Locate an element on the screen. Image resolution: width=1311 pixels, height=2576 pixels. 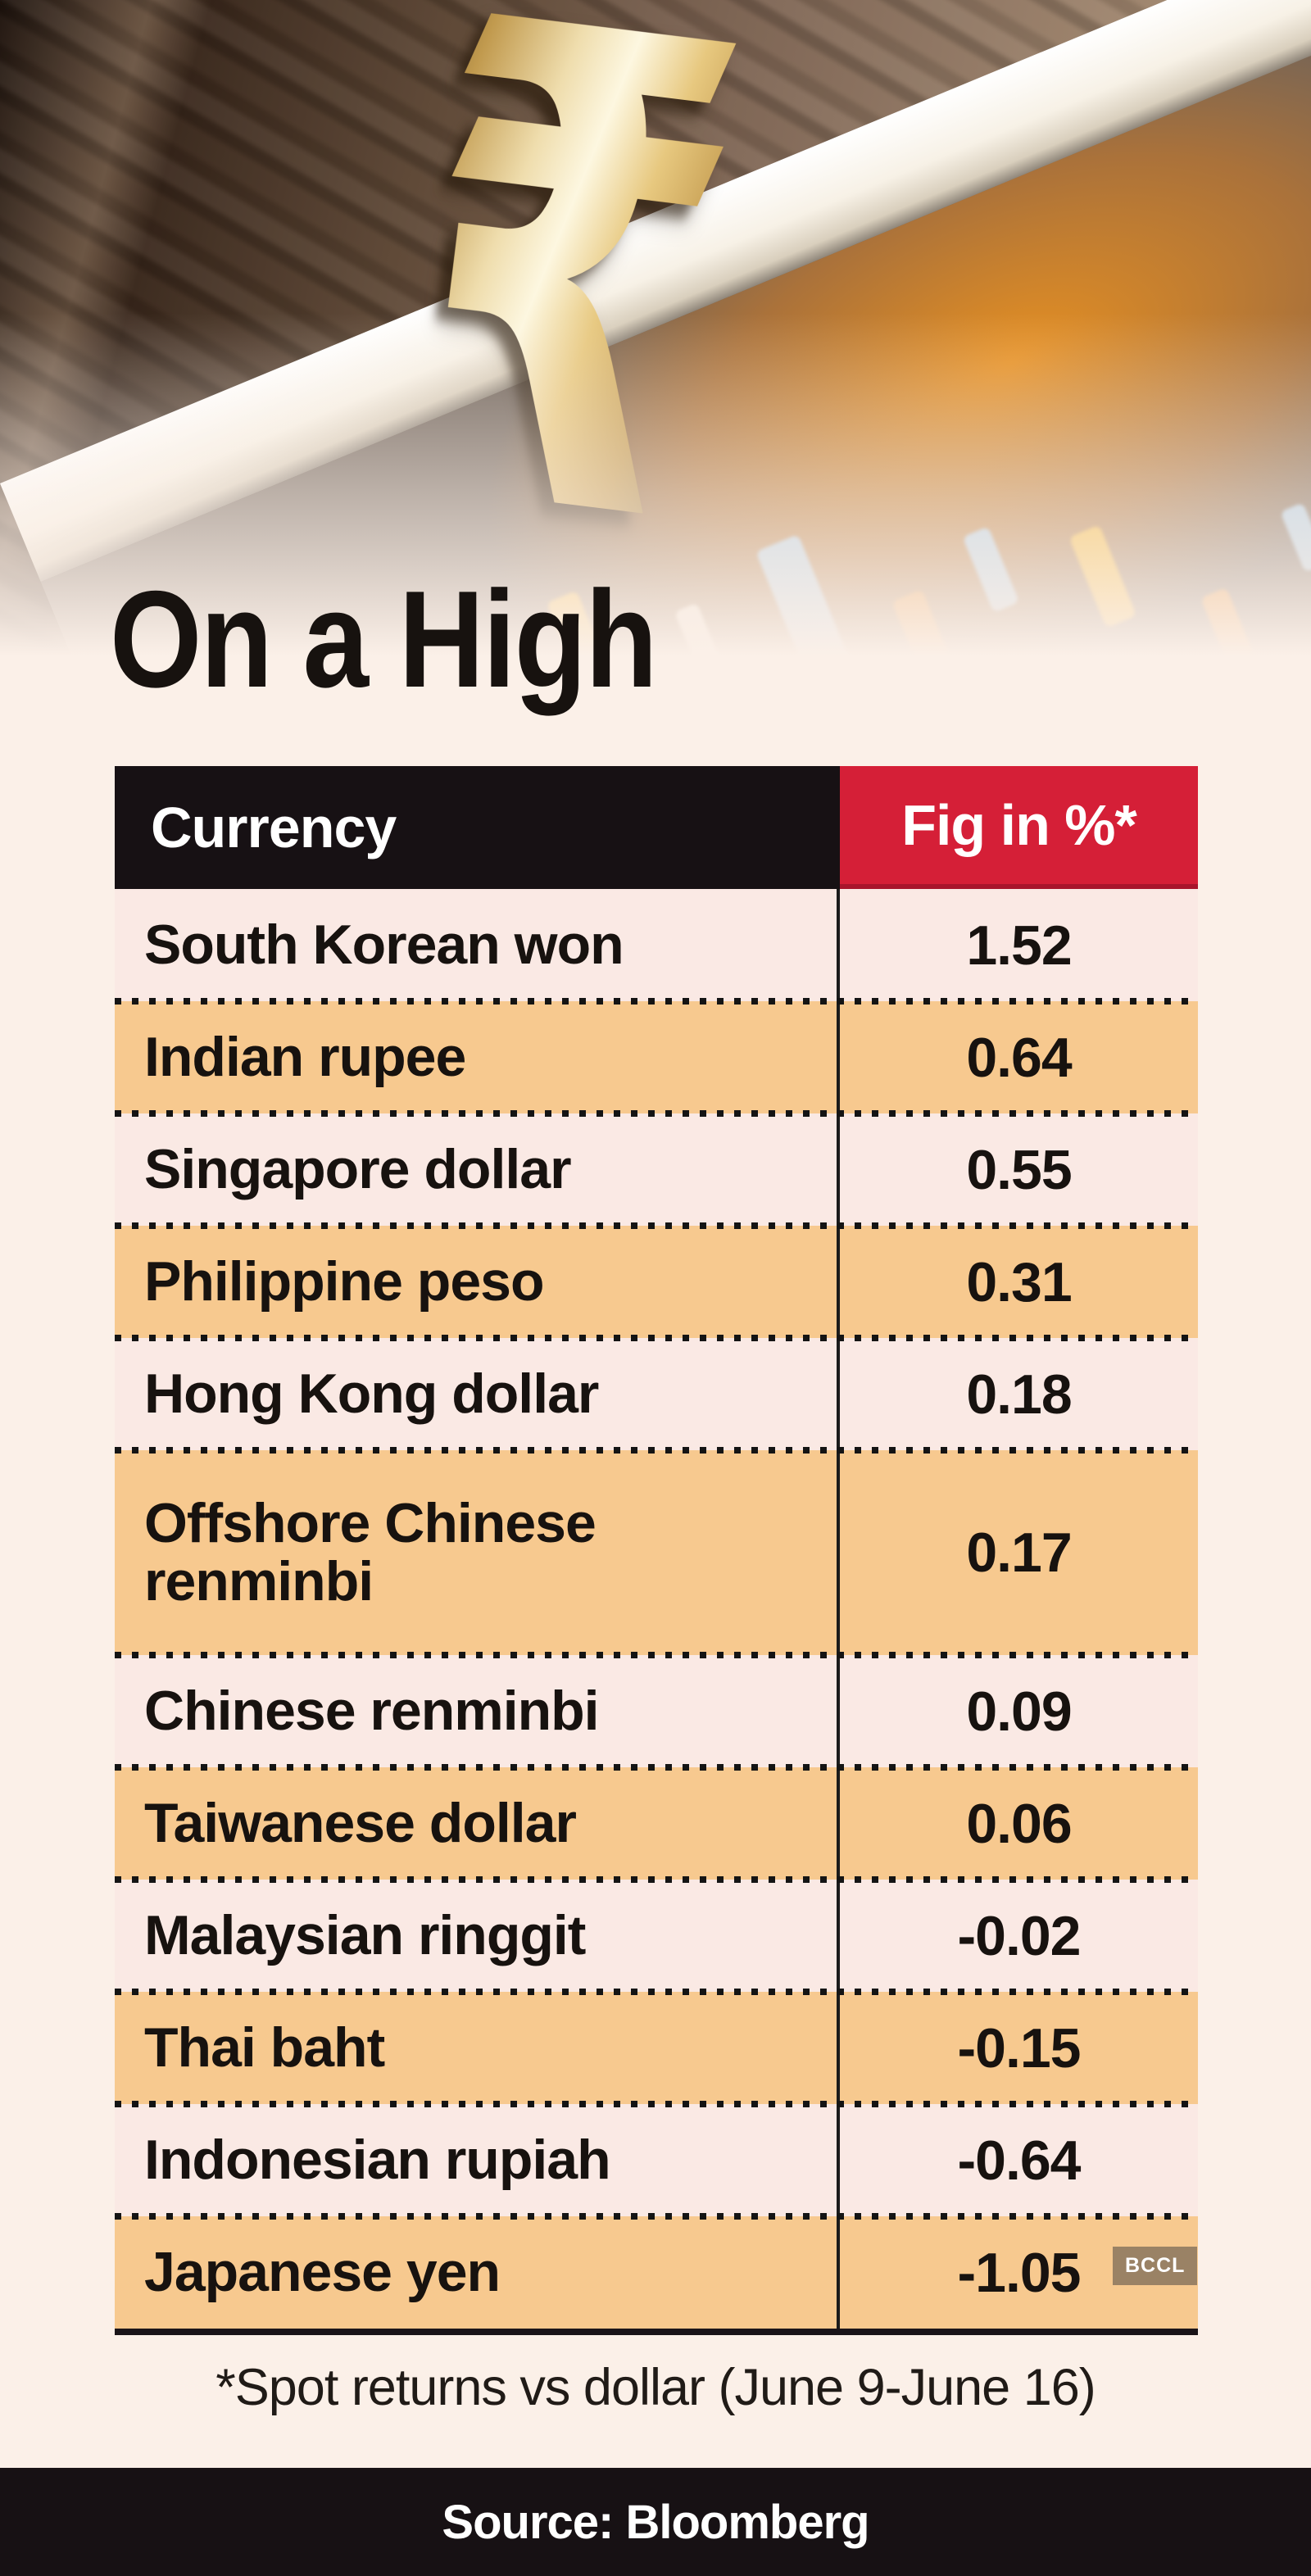
table-row: Offshore Chinese renminbi 0.17 is located at coordinates (656, 1551).